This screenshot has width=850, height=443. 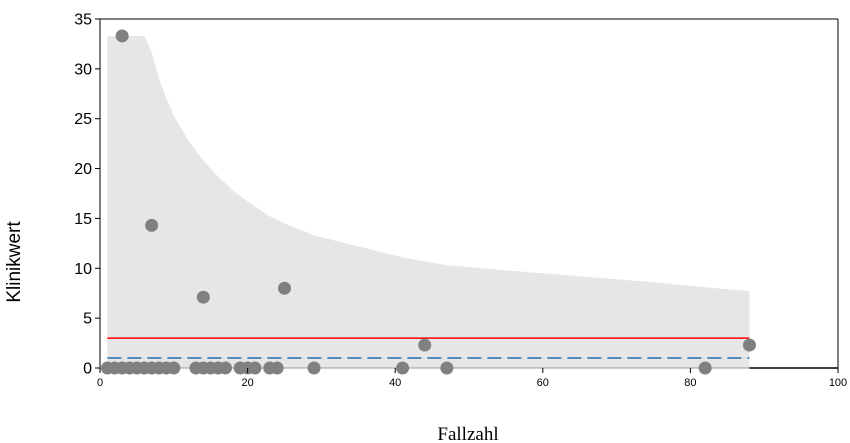 I want to click on x-tick-label: 0, so click(x=100, y=383).